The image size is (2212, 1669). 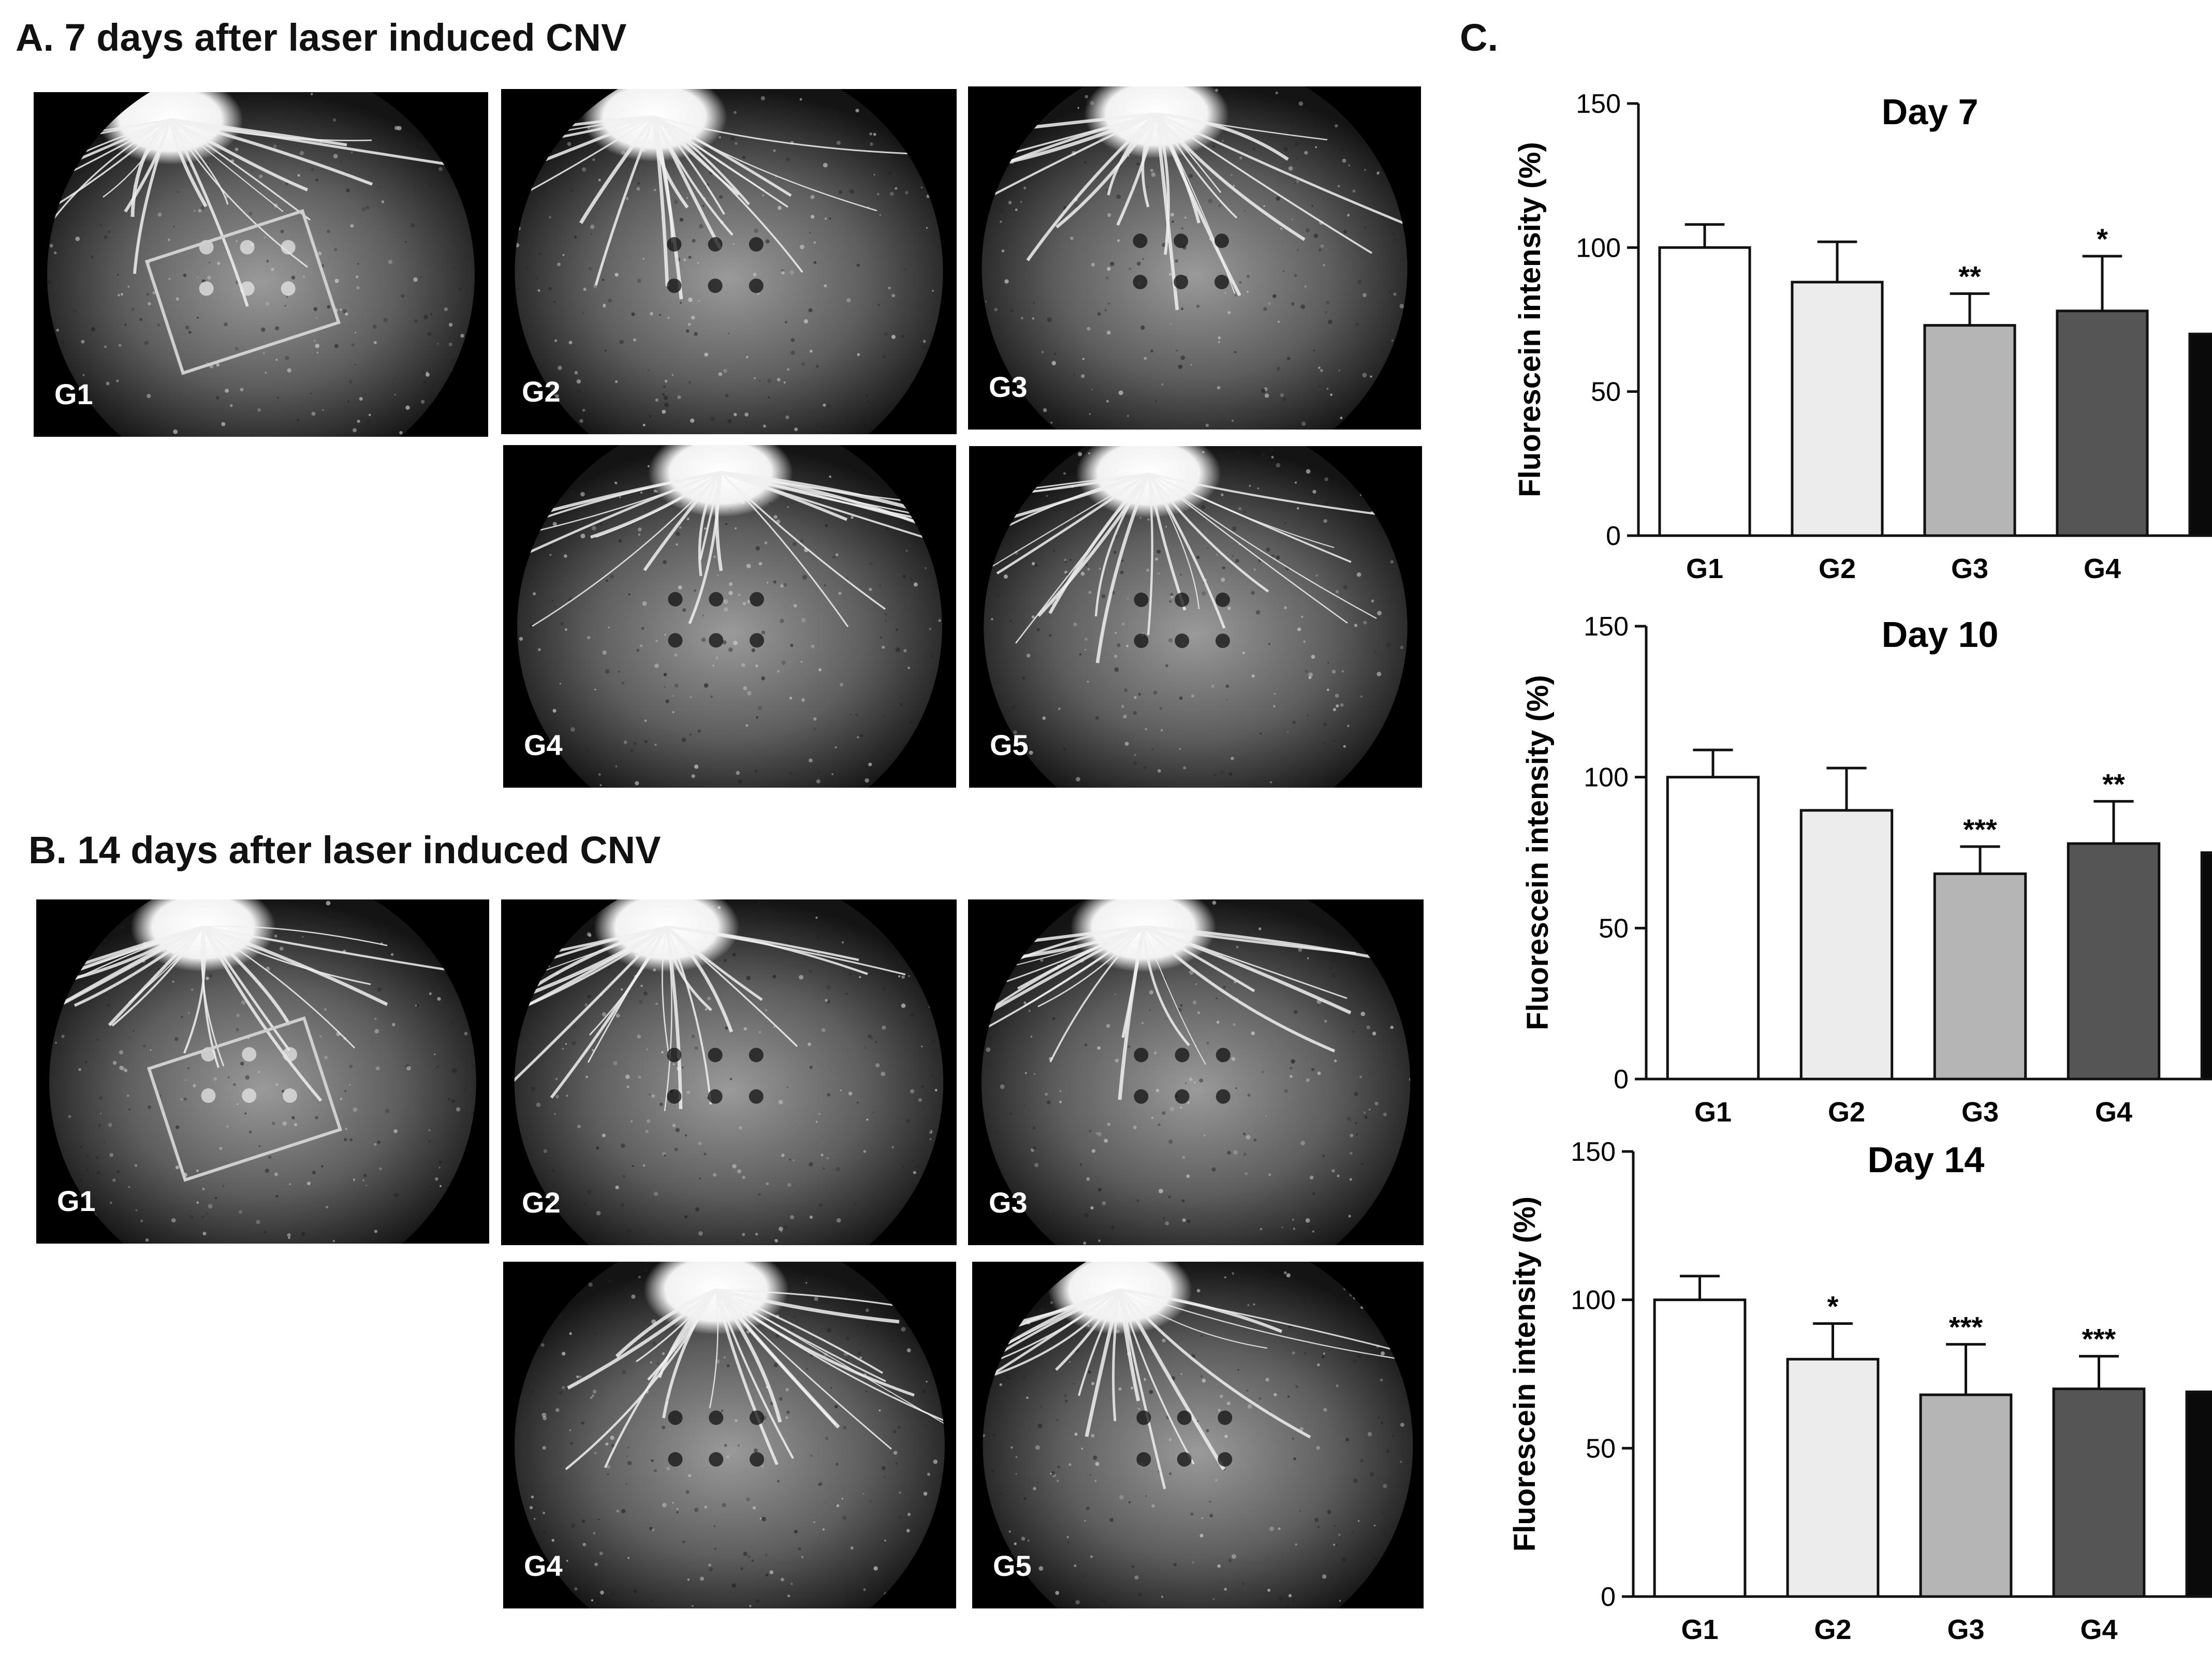 I want to click on fundus-image-b-g3: G3, so click(x=1196, y=1072).